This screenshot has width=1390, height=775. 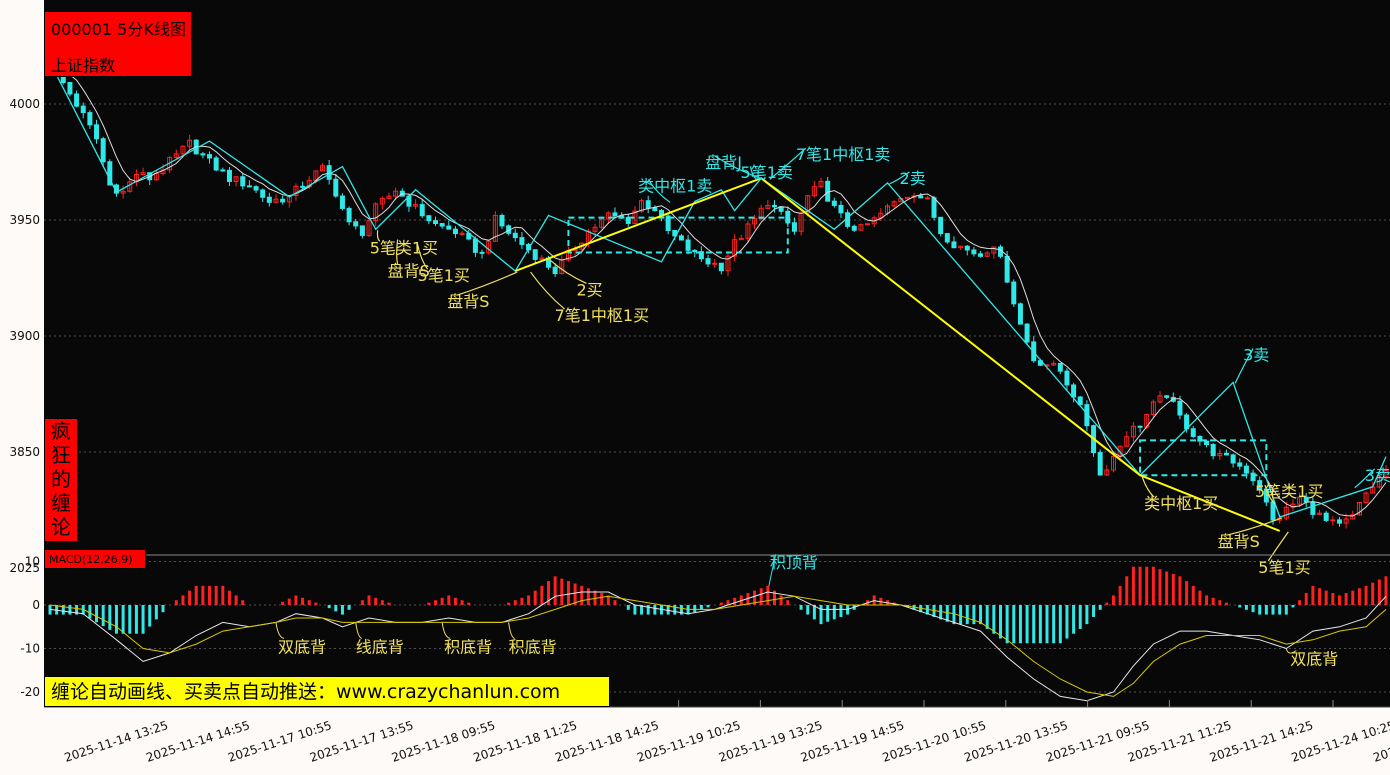 What do you see at coordinates (1284, 567) in the screenshot?
I see `signal-label: 5笔1买` at bounding box center [1284, 567].